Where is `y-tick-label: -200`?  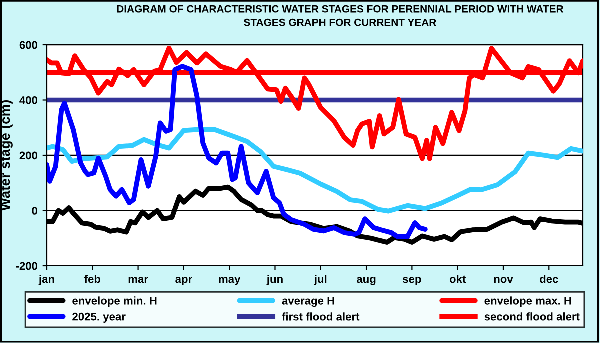 y-tick-label: -200 is located at coordinates (27, 266).